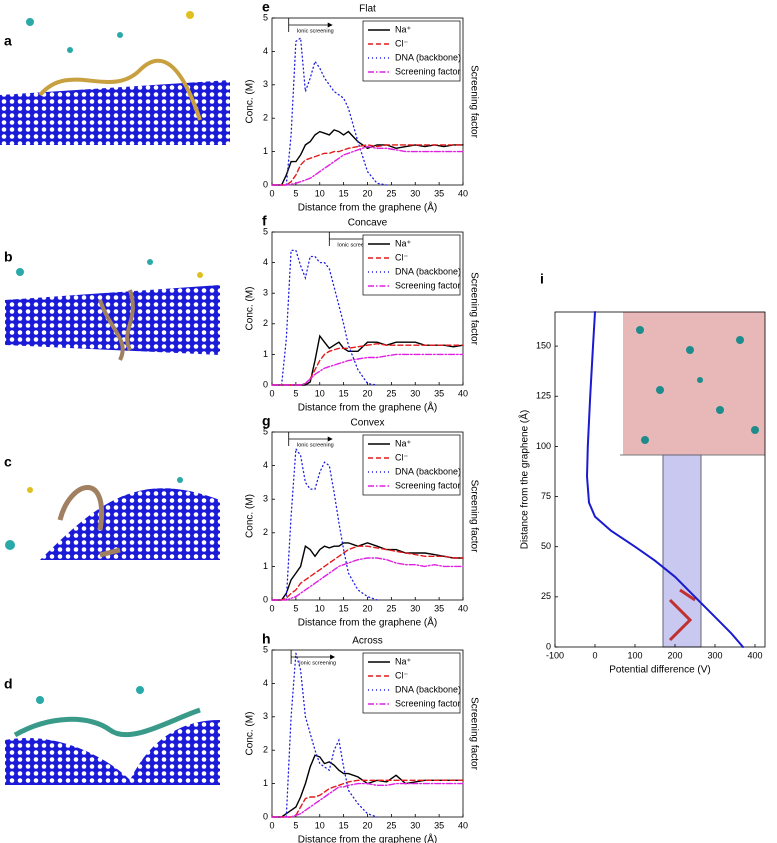 This screenshot has width=777, height=843. I want to click on y-axis-label: Distance from the graphene (Å), so click(524, 480).